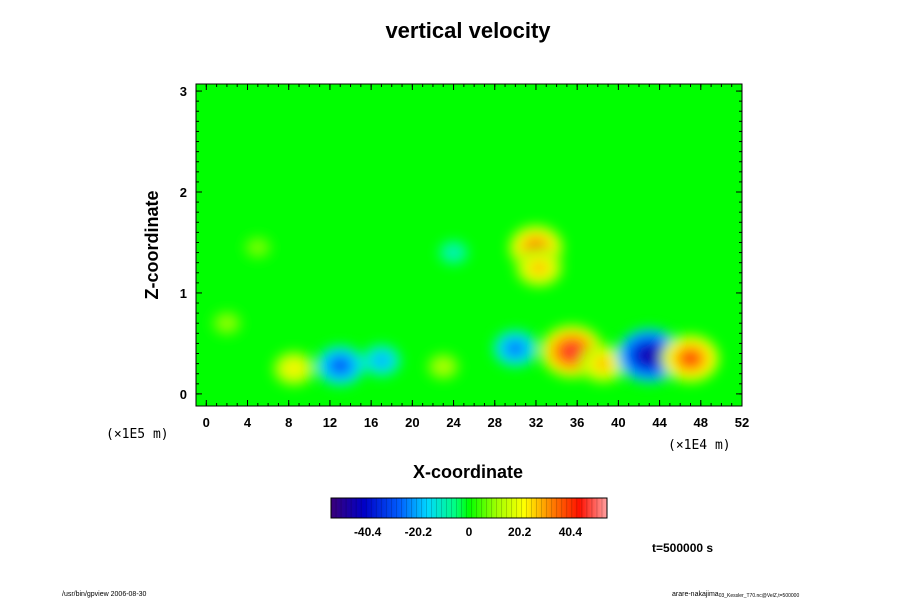 The height and width of the screenshot is (600, 900). Describe the element at coordinates (104, 594) in the screenshot. I see `footer-left: /usr/bin/gpview 2006-08-30` at that location.